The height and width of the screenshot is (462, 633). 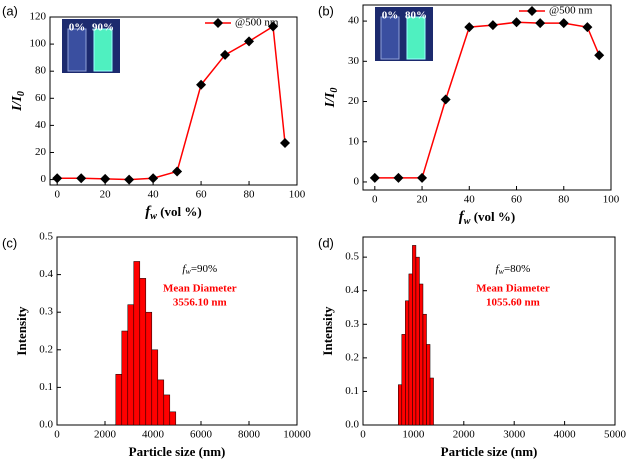 What do you see at coordinates (204, 269) in the screenshot?
I see `fw-part: =90%` at bounding box center [204, 269].